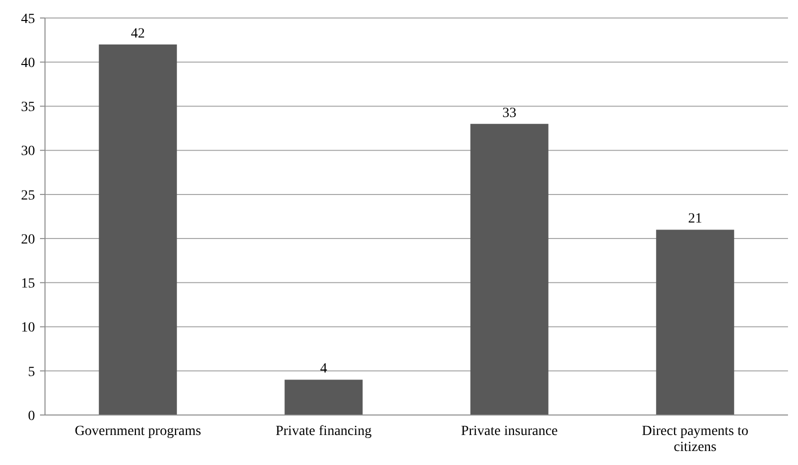 The image size is (798, 465). I want to click on x-tick-label: Private insurance, so click(509, 431).